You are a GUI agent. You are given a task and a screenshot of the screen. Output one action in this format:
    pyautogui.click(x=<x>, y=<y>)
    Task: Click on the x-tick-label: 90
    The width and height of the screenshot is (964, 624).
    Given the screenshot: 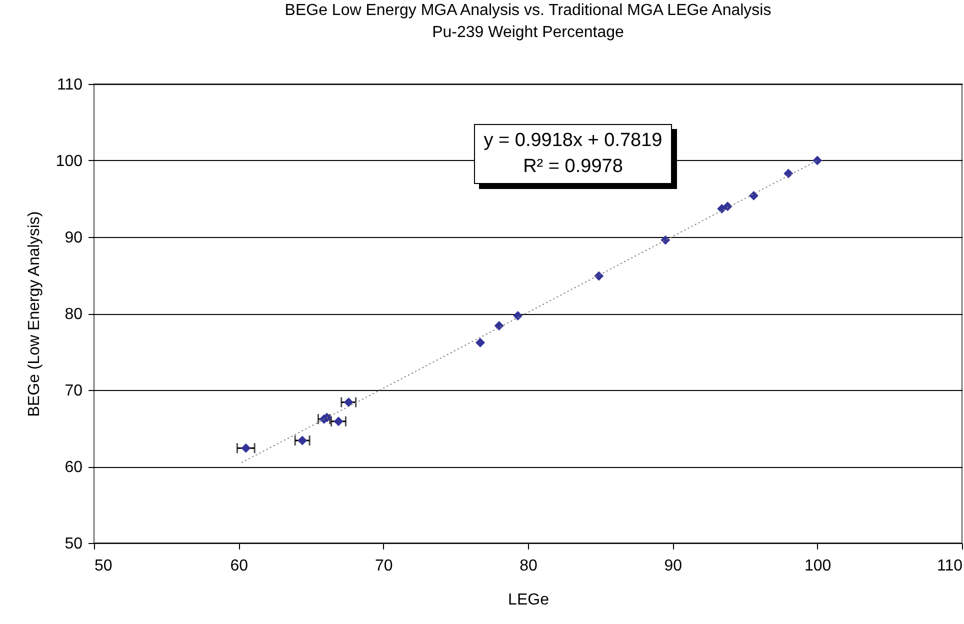 What is the action you would take?
    pyautogui.click(x=673, y=566)
    